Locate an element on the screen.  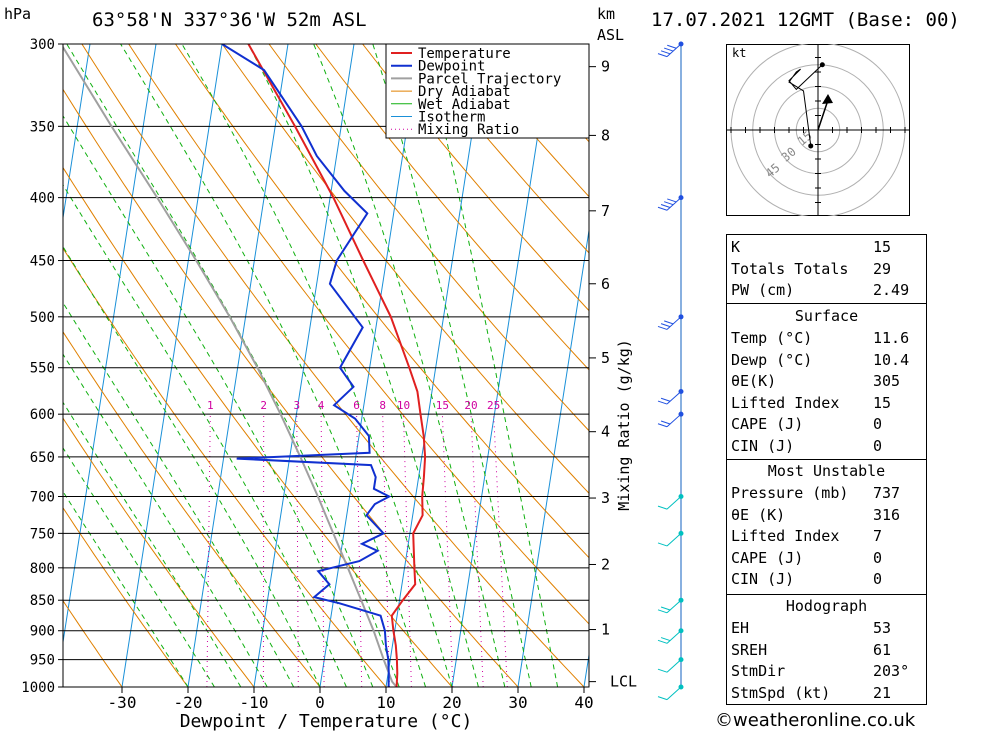
legend-entry: Temperature is located at coordinates (464, 54).